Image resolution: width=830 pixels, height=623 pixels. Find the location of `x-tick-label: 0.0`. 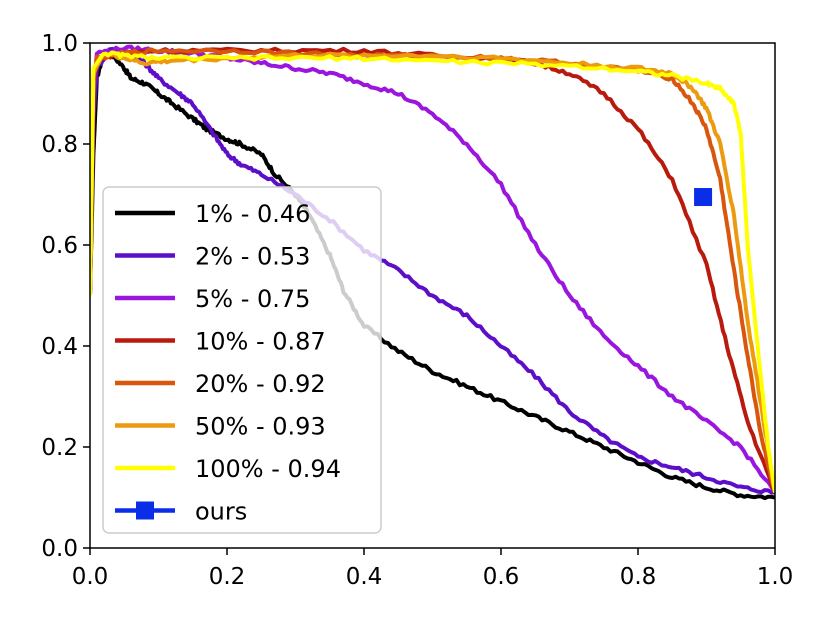

x-tick-label: 0.0 is located at coordinates (90, 577).